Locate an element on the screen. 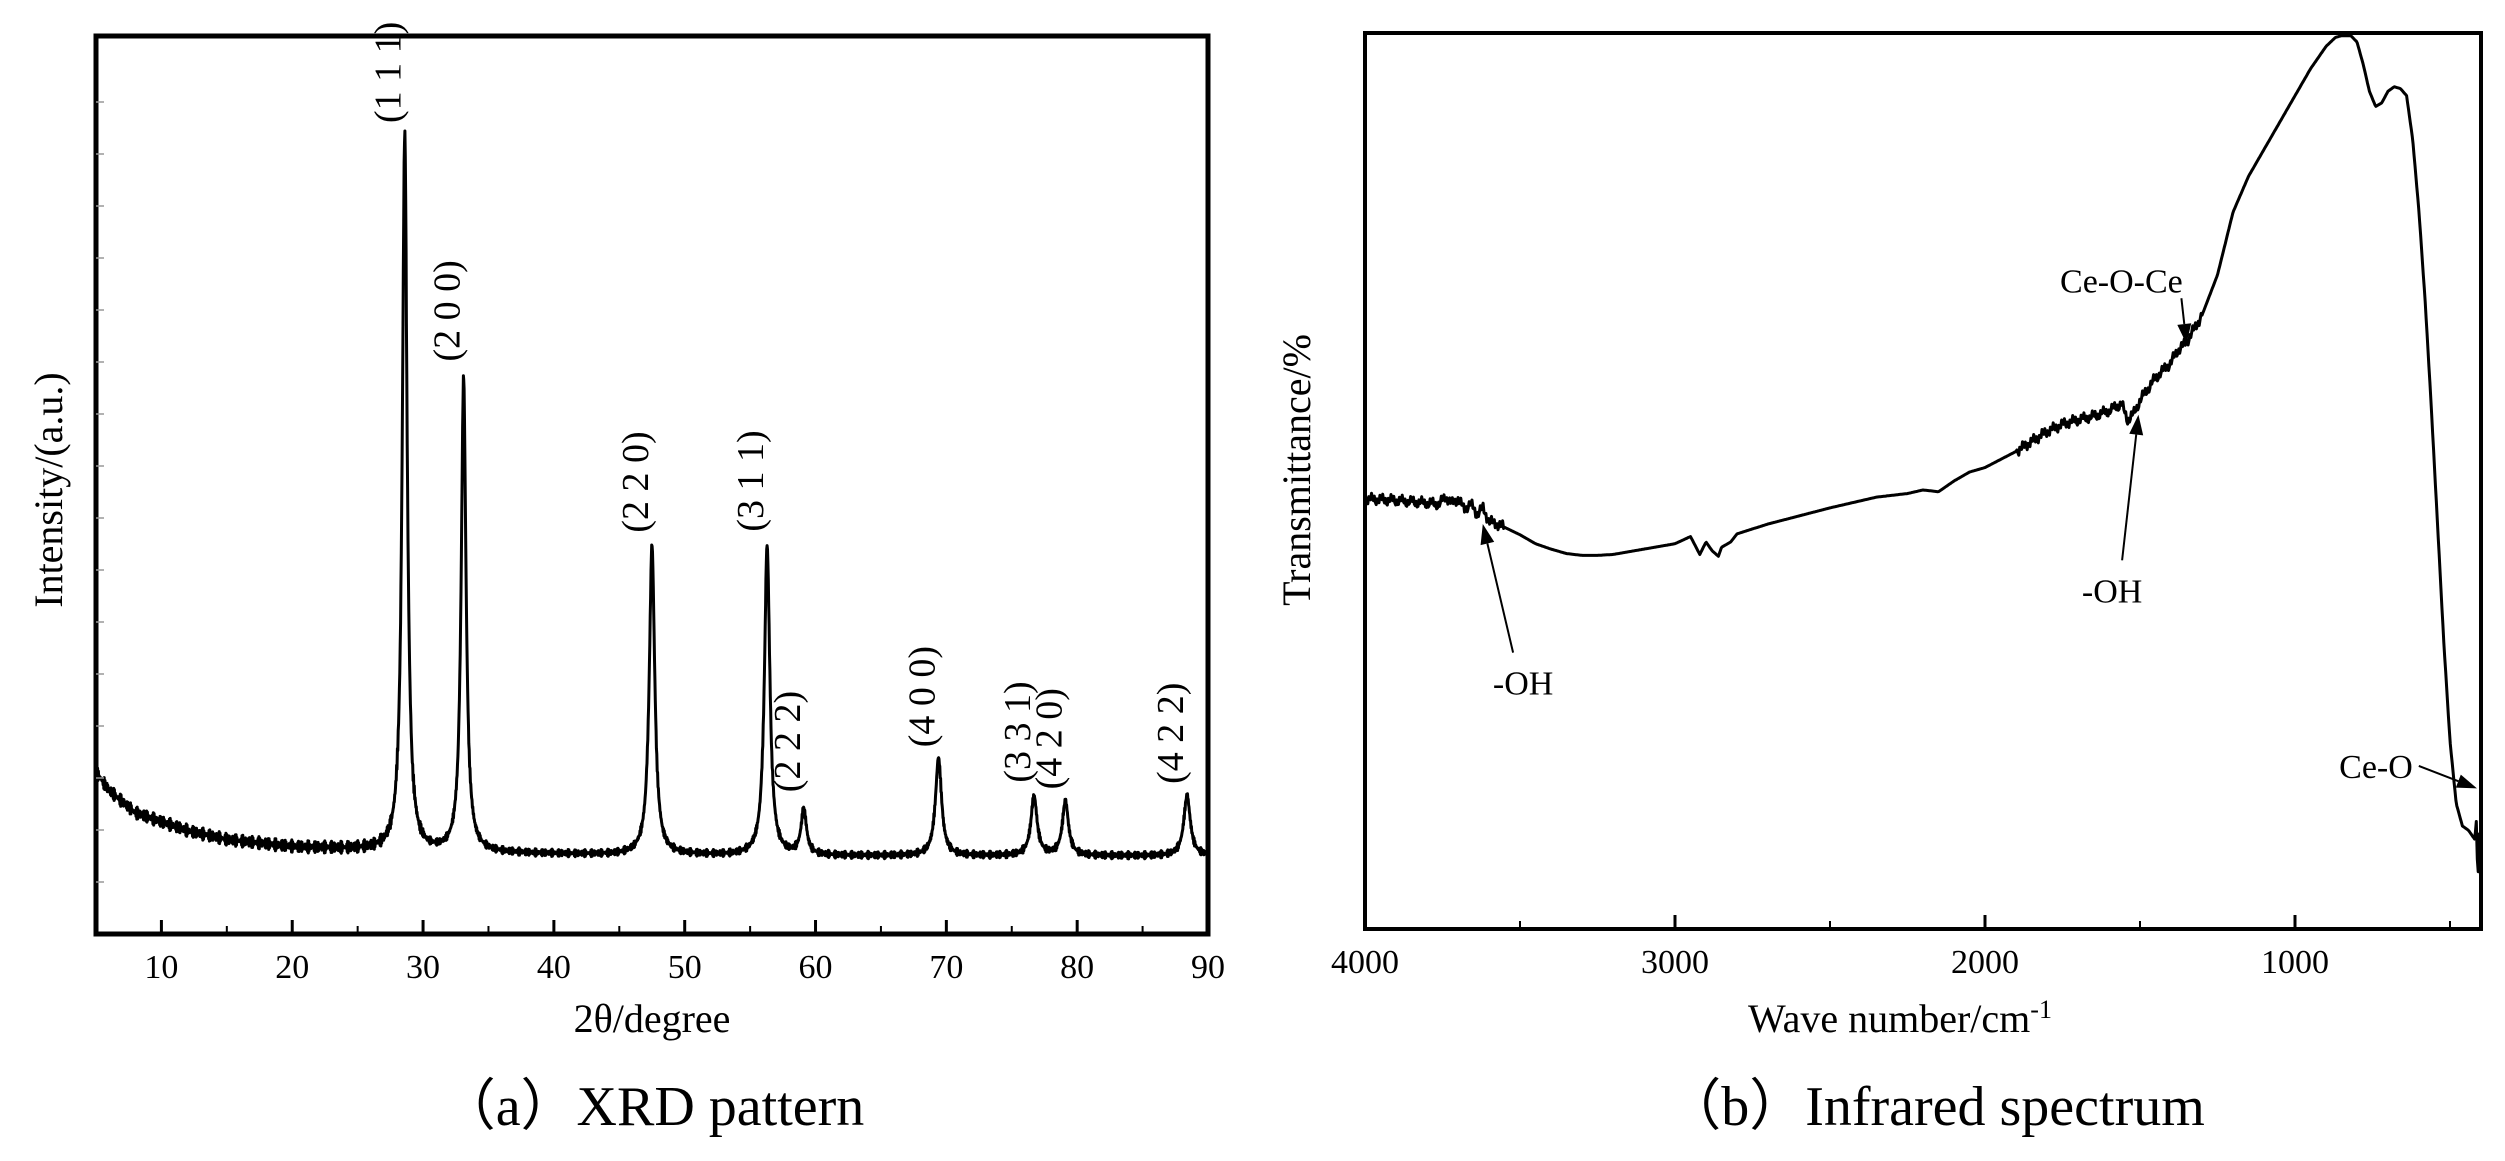 This screenshot has width=2505, height=1161. xrd-peak-label: (4 2 2) is located at coordinates (1171, 733).